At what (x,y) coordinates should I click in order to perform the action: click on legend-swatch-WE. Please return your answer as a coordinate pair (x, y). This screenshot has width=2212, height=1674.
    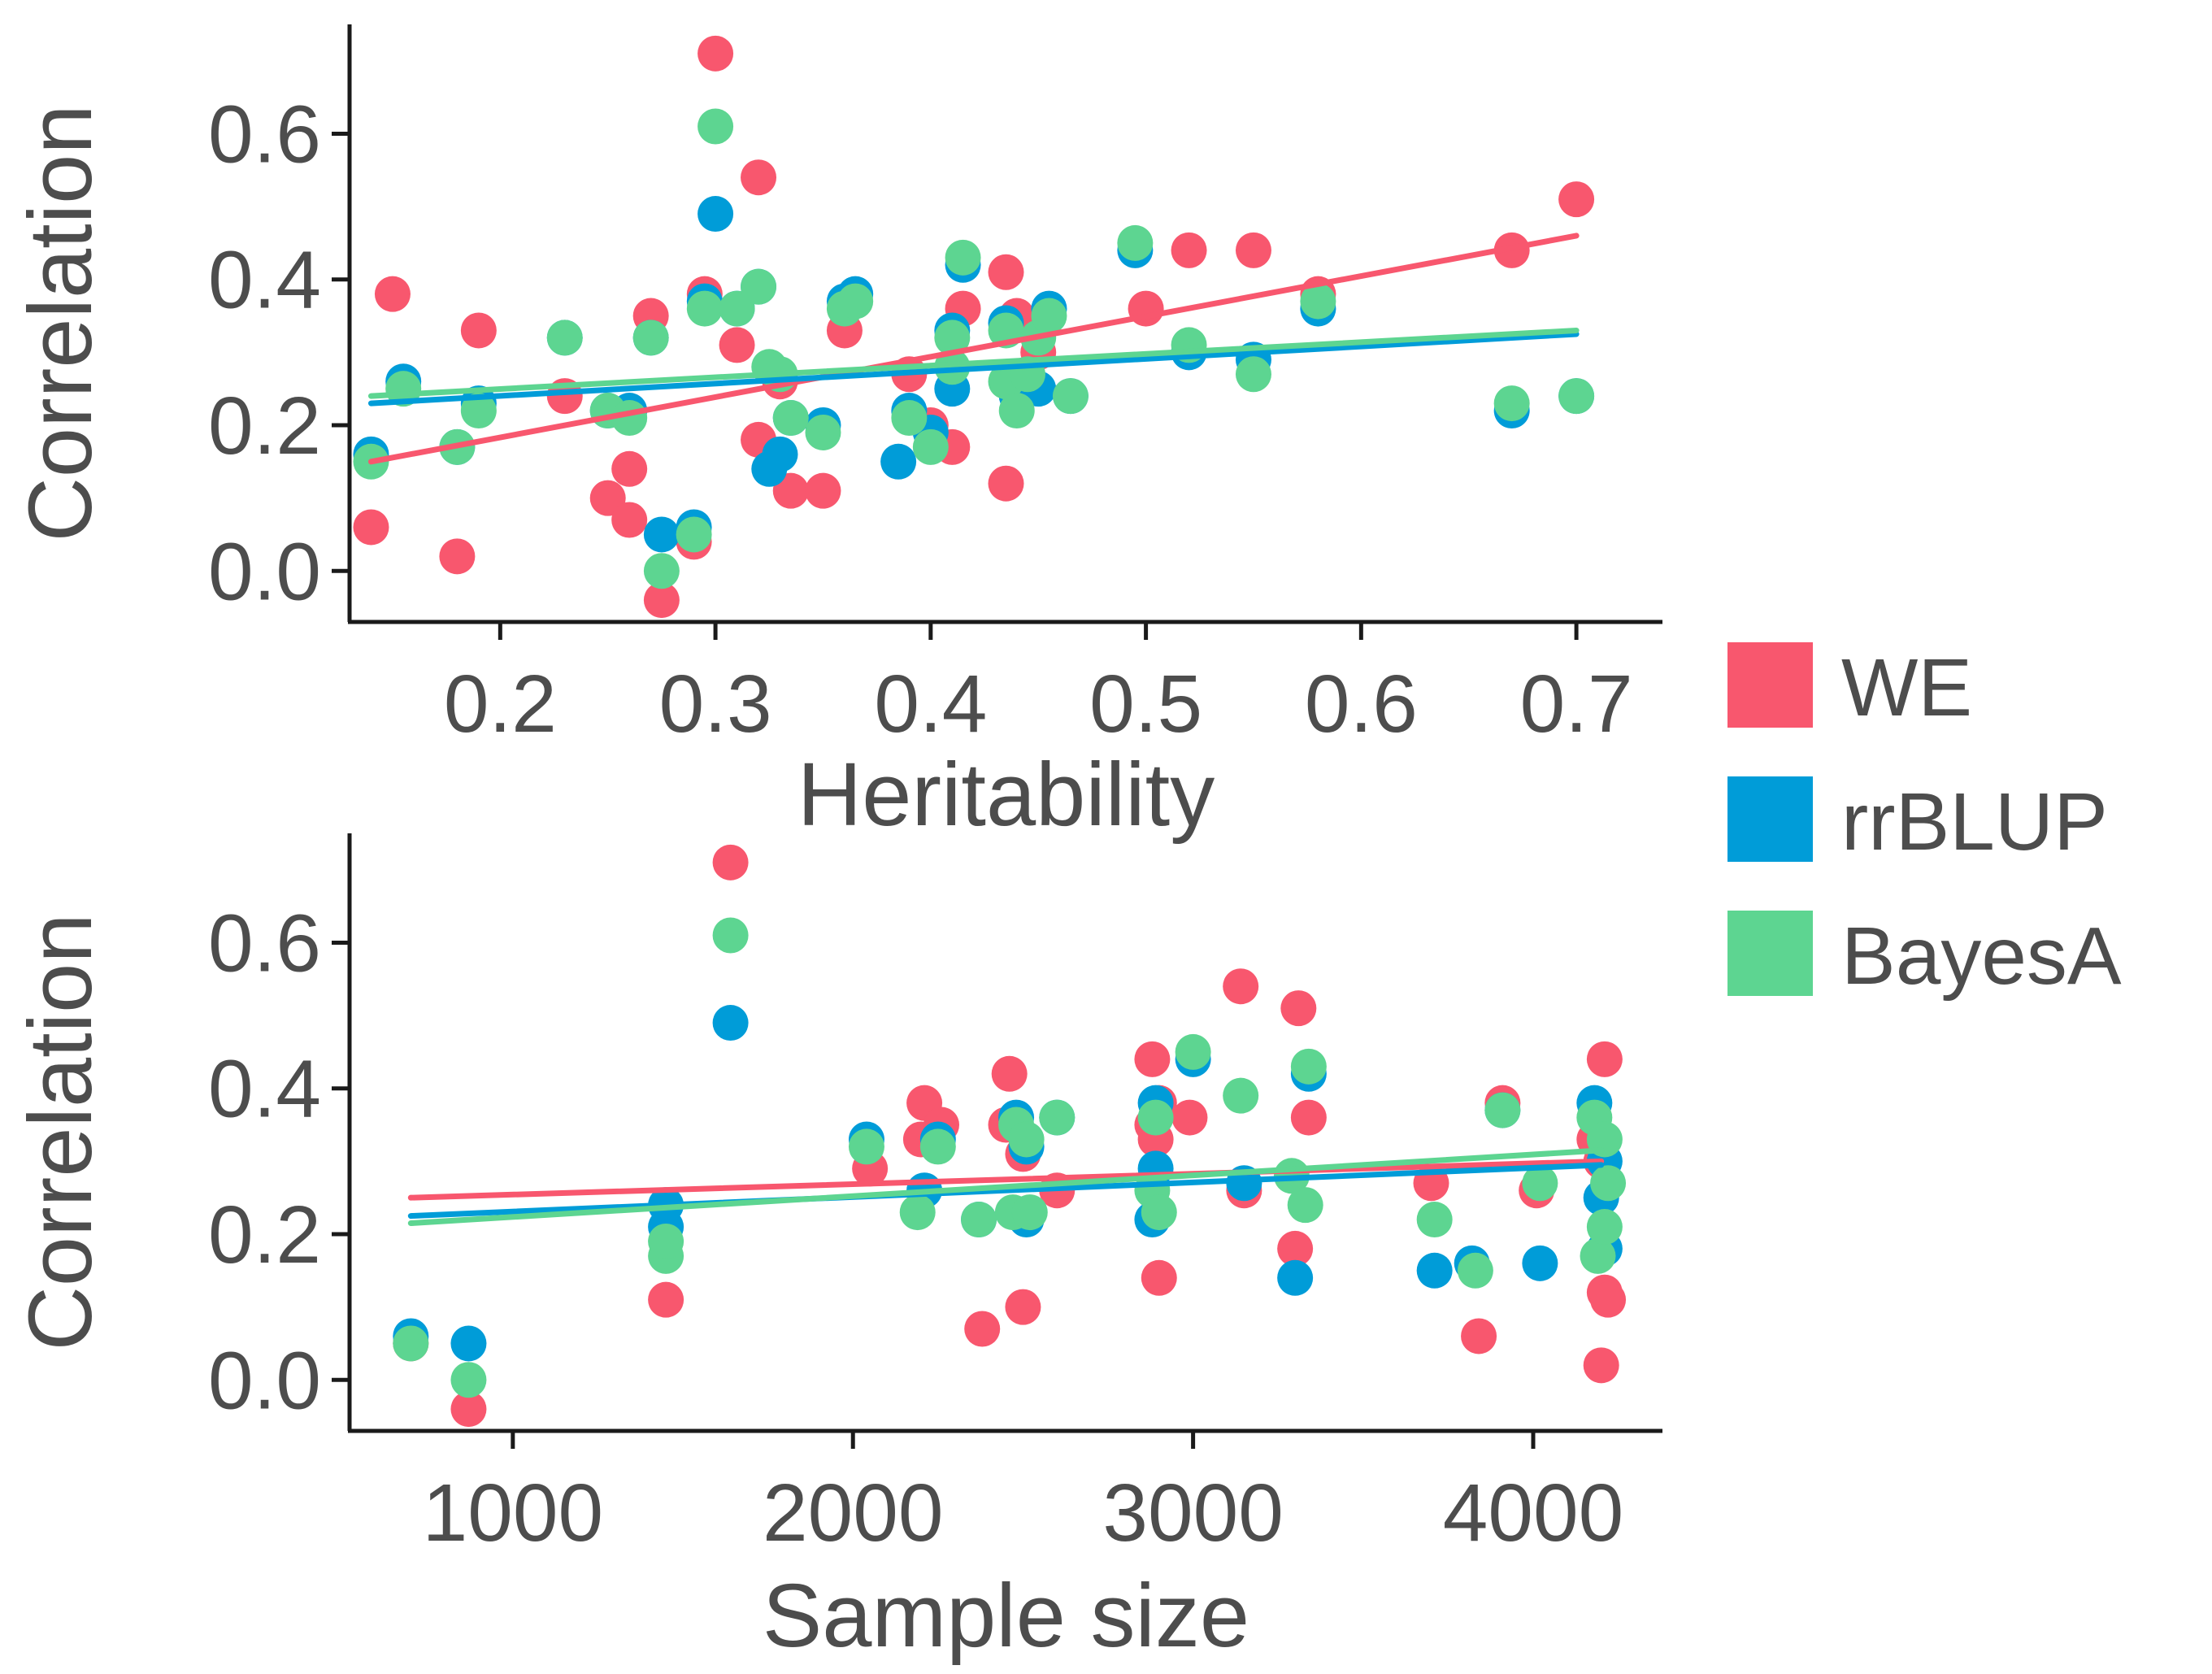
    Looking at the image, I should click on (1770, 685).